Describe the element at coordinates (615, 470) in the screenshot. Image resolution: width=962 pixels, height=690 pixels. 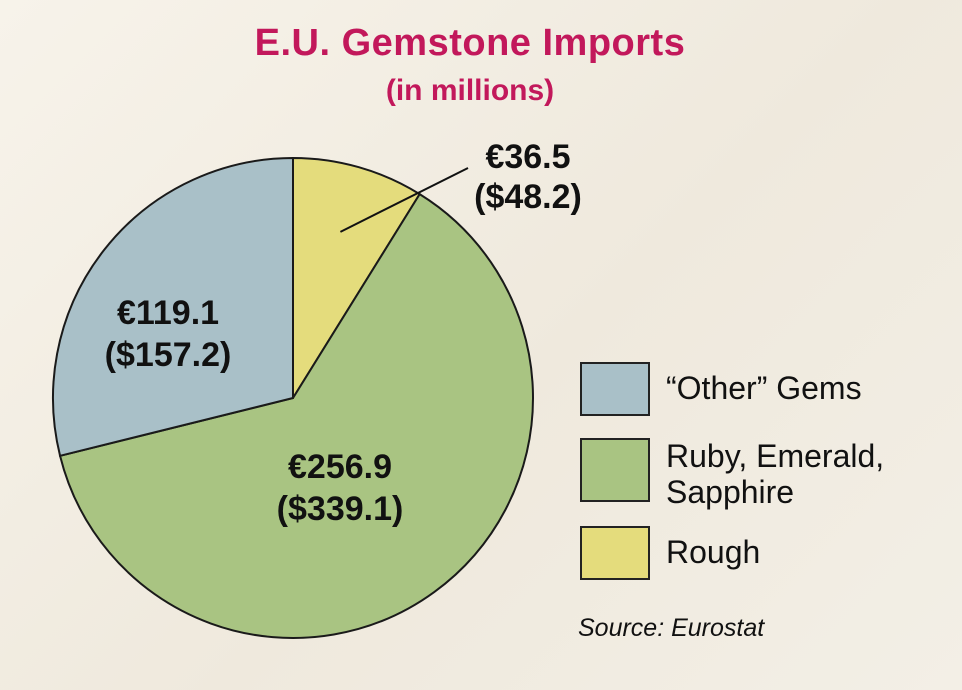
I see `legend-swatch-ruby-emerald-sapphire` at that location.